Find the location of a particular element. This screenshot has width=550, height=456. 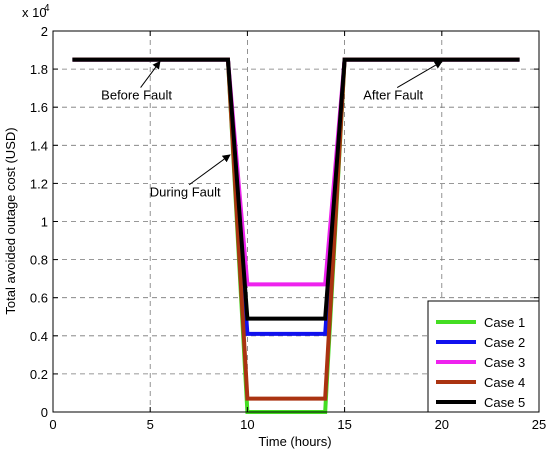

legend-label: Case 5 is located at coordinates (504, 402).